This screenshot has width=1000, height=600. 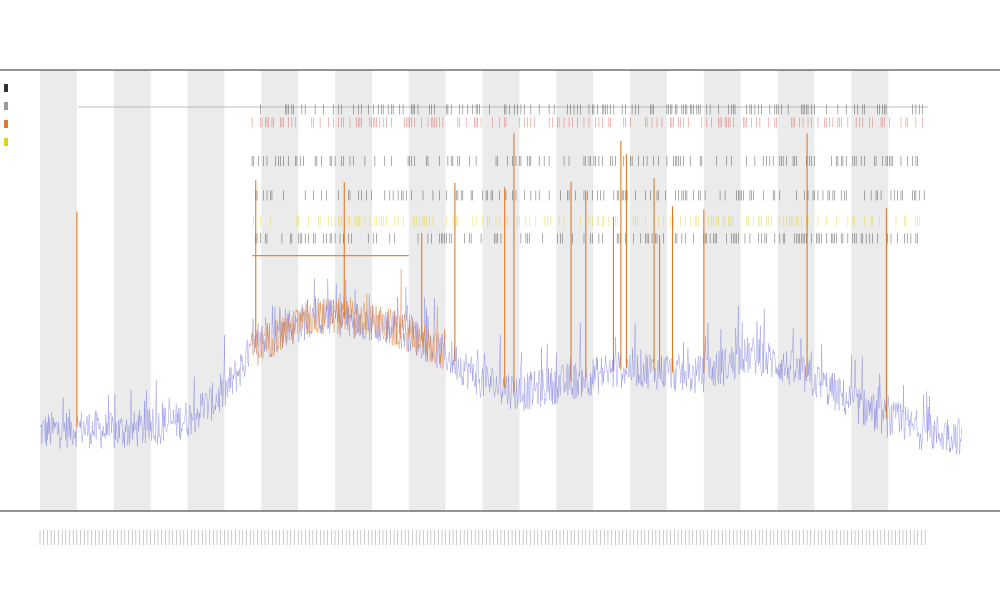 I want to click on legend, so click(x=6, y=115).